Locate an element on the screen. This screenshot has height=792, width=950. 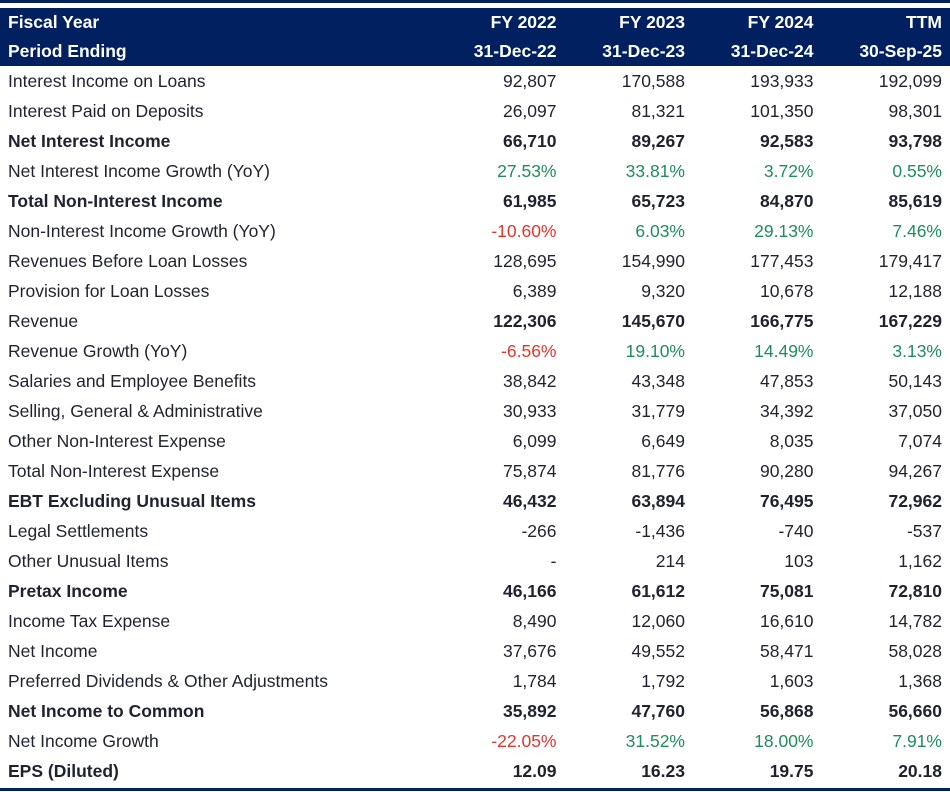
row-value: 179,417 is located at coordinates (910, 260).